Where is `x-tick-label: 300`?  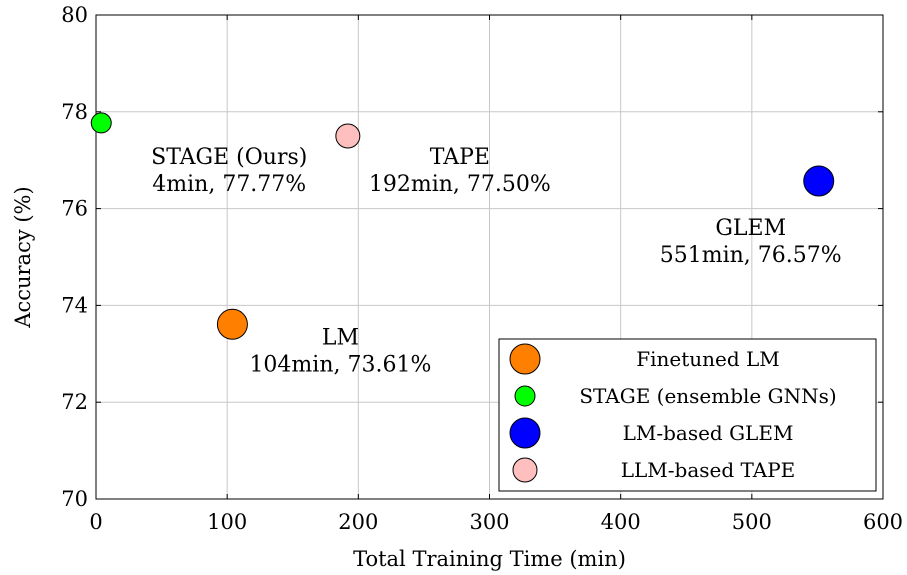 x-tick-label: 300 is located at coordinates (489, 522).